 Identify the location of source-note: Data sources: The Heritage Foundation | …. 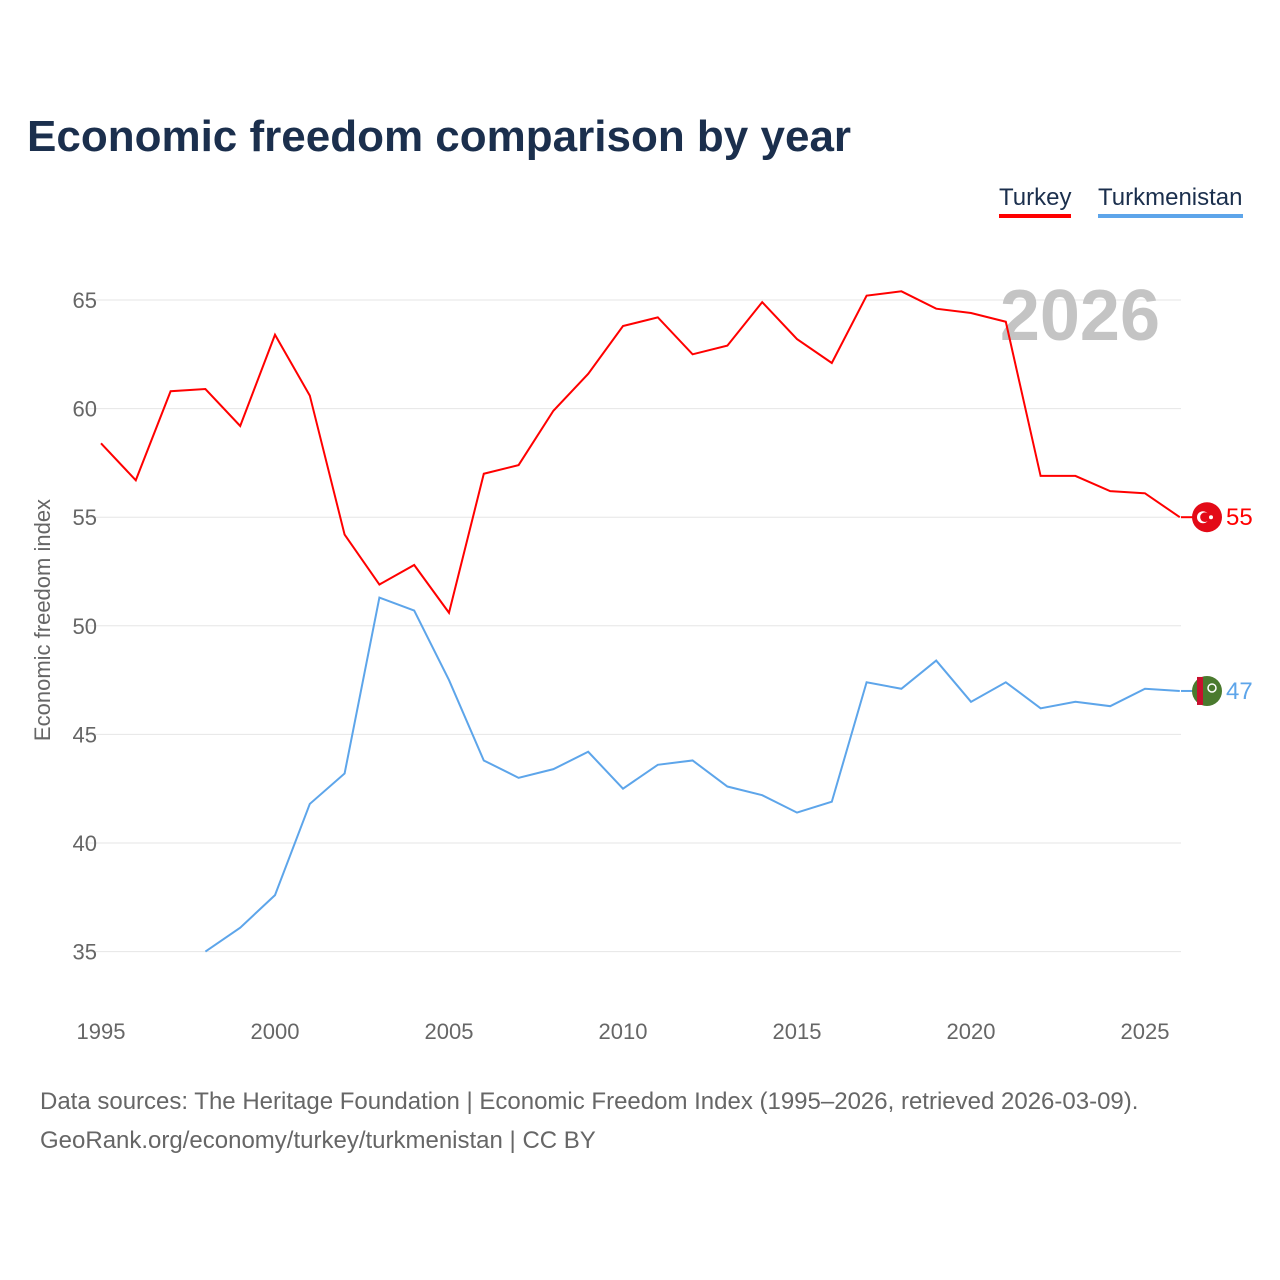
(589, 1101).